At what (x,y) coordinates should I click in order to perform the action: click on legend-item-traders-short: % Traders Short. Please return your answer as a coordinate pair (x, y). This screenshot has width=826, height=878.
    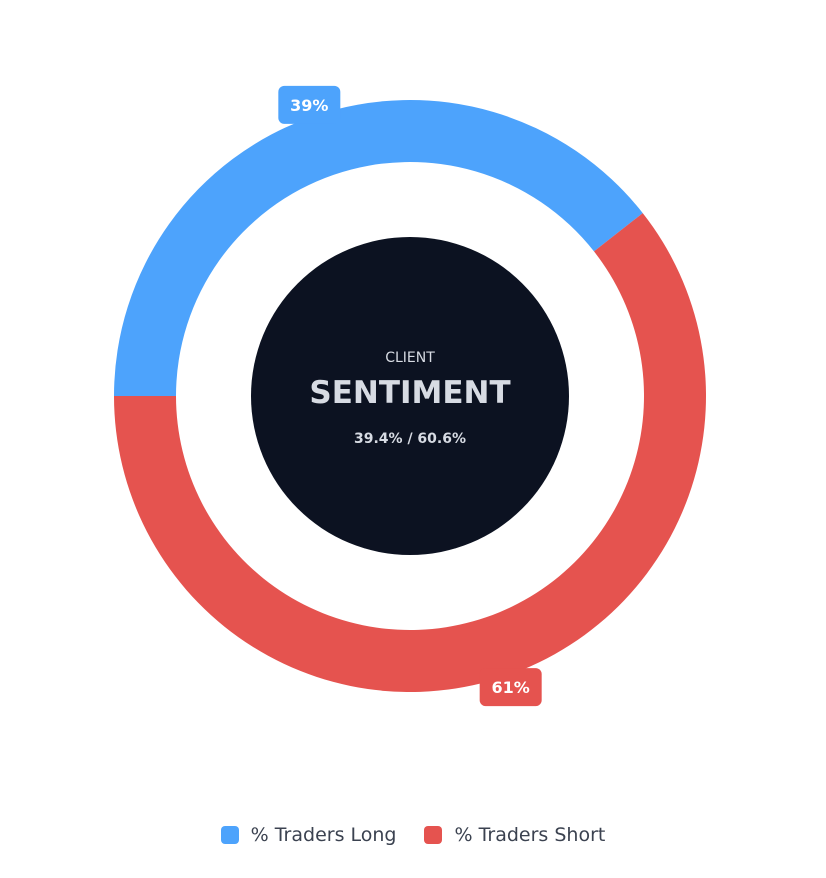
    Looking at the image, I should click on (514, 835).